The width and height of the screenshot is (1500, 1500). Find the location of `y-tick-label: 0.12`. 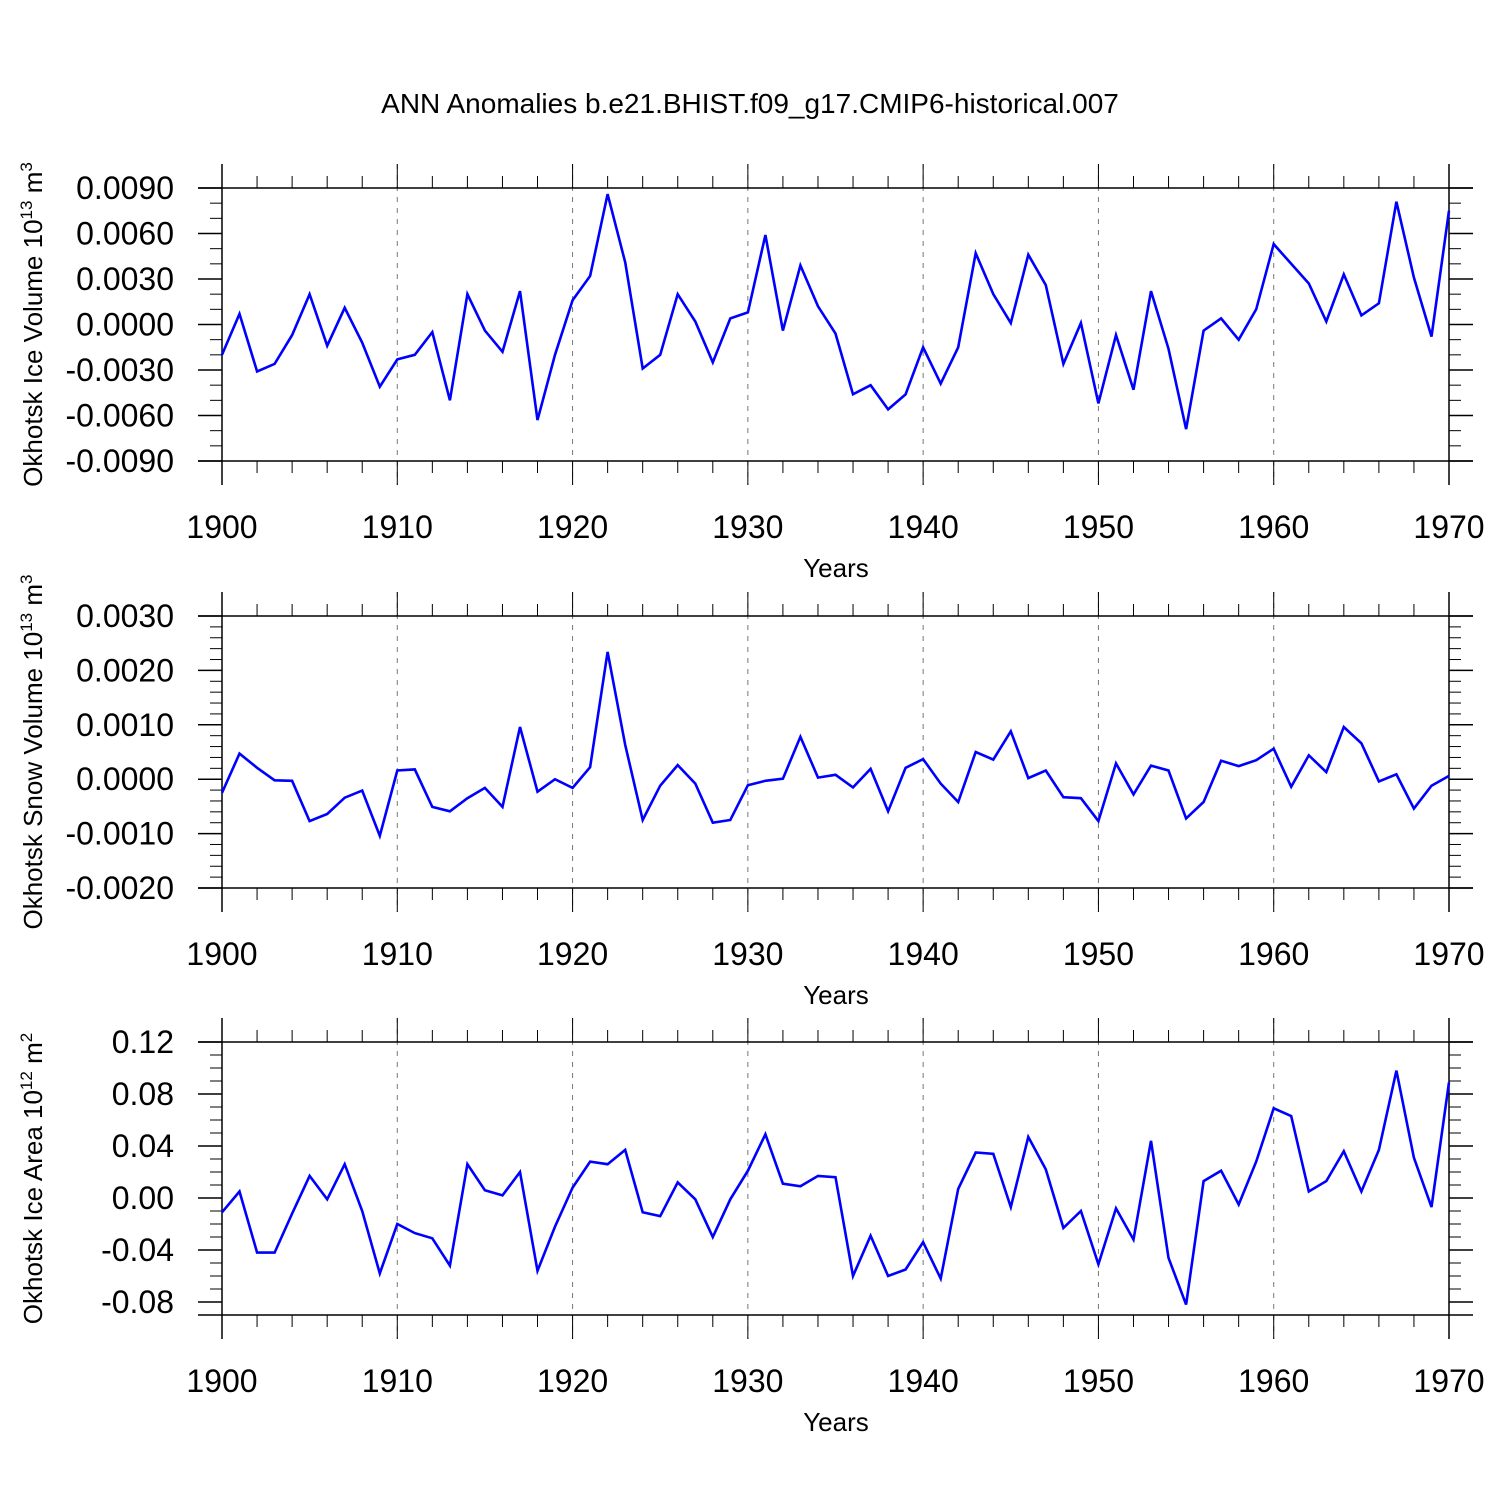

y-tick-label: 0.12 is located at coordinates (143, 1042).